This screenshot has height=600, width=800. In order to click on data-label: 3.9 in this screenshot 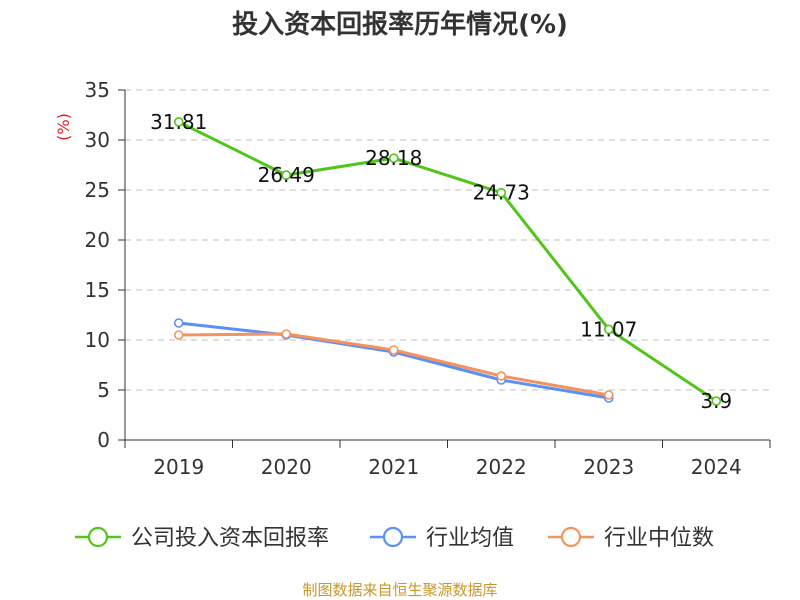, I will do `click(716, 401)`.